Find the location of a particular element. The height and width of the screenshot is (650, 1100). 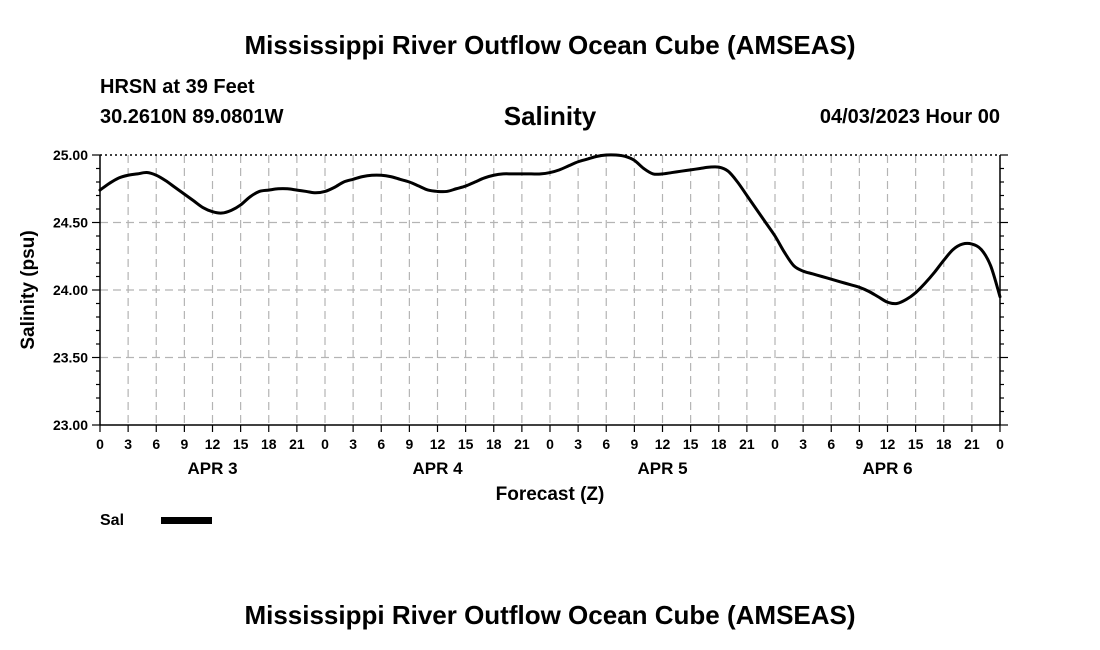

y-tick-label: 23.00 is located at coordinates (70, 425).